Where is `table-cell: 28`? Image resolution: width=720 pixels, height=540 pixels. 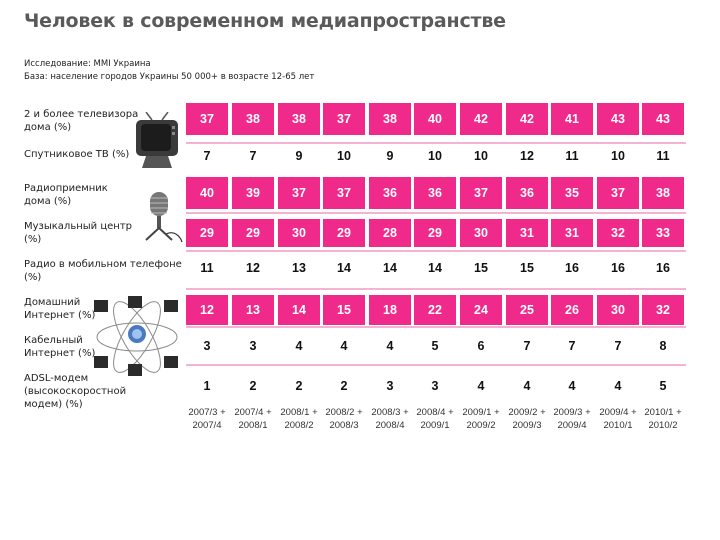
table-cell: 28 is located at coordinates (390, 233).